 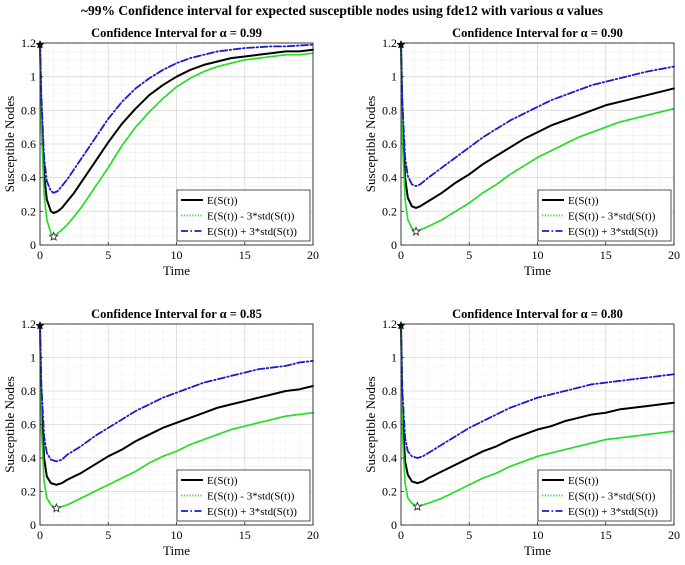 I want to click on chart-title: Confidence Interval for α = 0.80, so click(x=537, y=314).